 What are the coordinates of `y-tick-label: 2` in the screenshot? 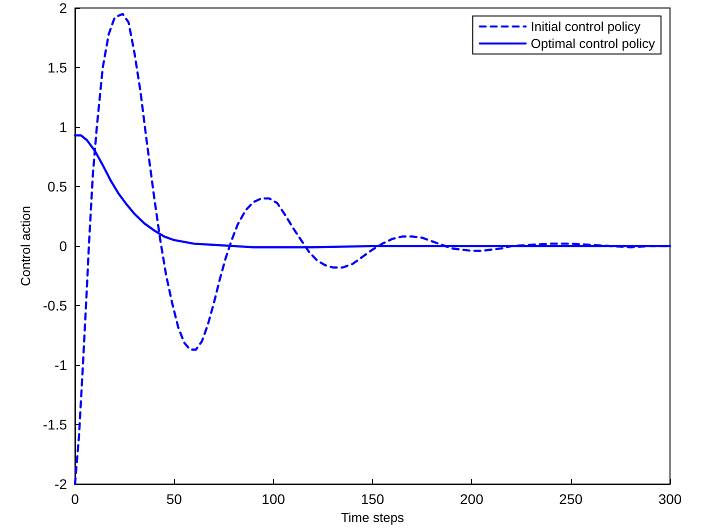 It's located at (63, 8).